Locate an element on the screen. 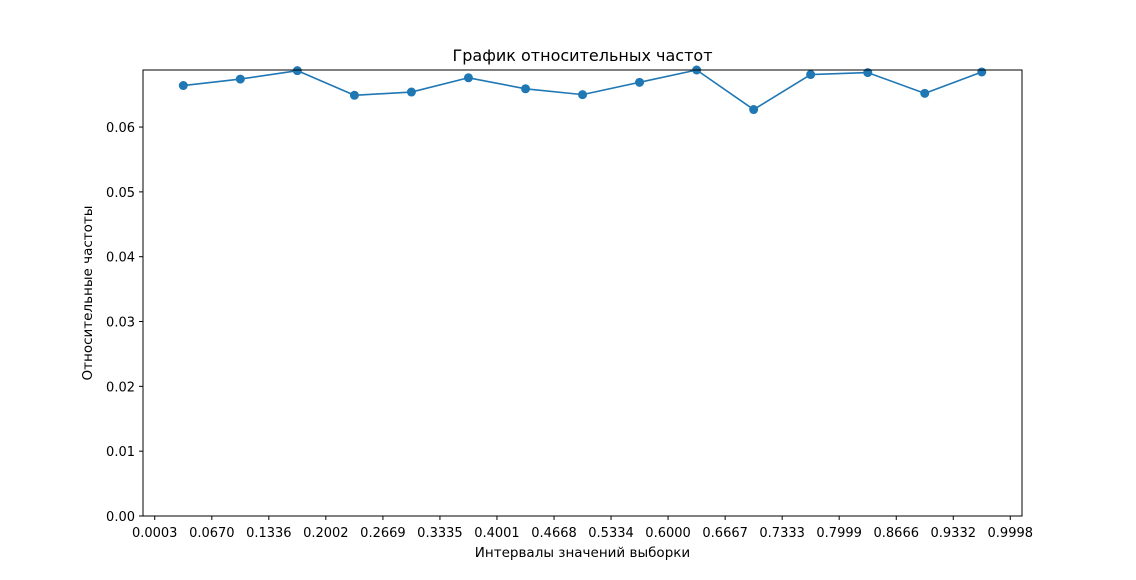 This screenshot has height=580, width=1136. series-layer is located at coordinates (582, 90).